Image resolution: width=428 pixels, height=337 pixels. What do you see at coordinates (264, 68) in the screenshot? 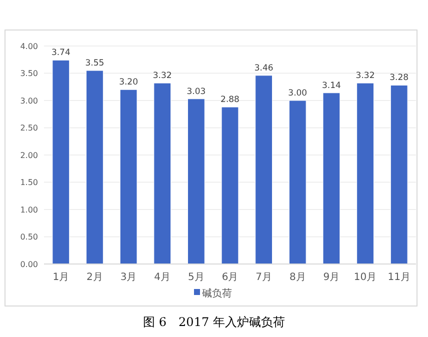
I see `data-label: 3.46` at bounding box center [264, 68].